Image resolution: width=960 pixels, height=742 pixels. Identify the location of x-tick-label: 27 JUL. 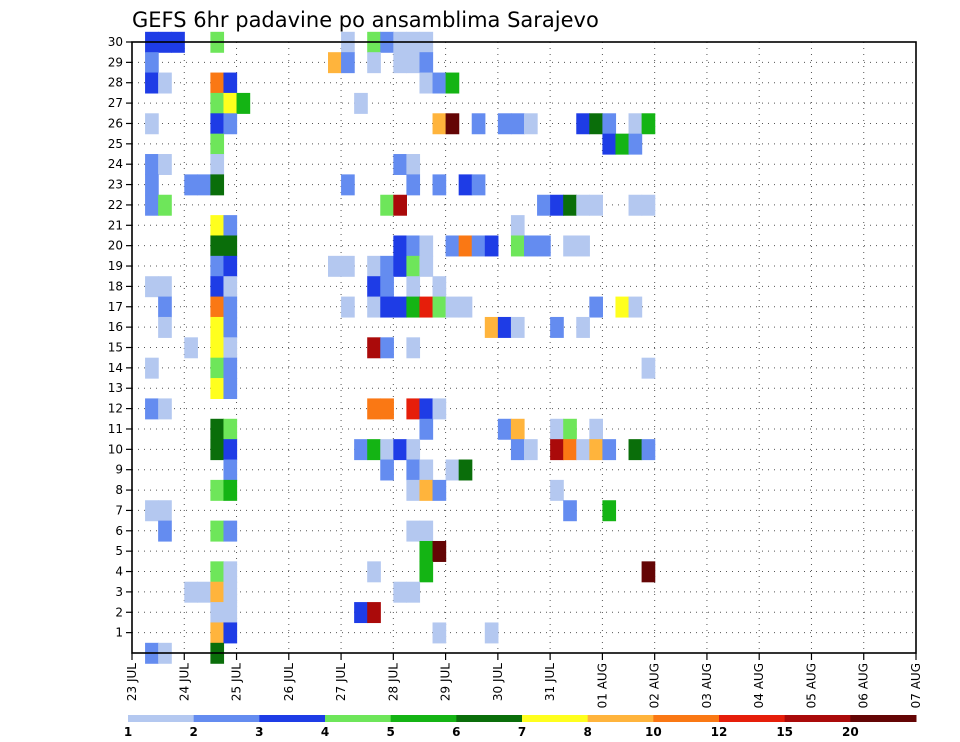
(341, 682).